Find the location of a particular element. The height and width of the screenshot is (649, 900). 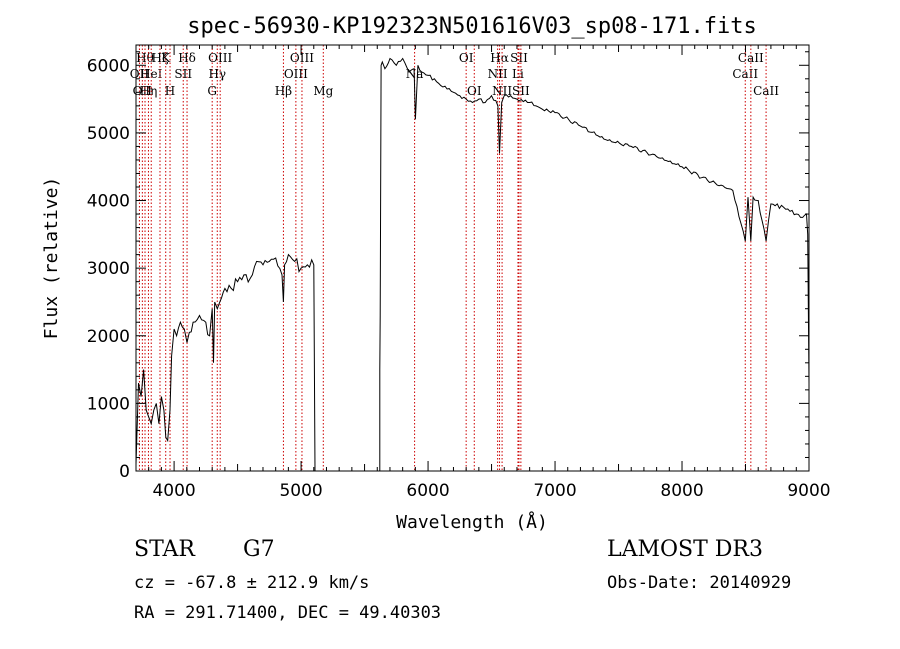

marker-label-22: NII is located at coordinates (502, 91).